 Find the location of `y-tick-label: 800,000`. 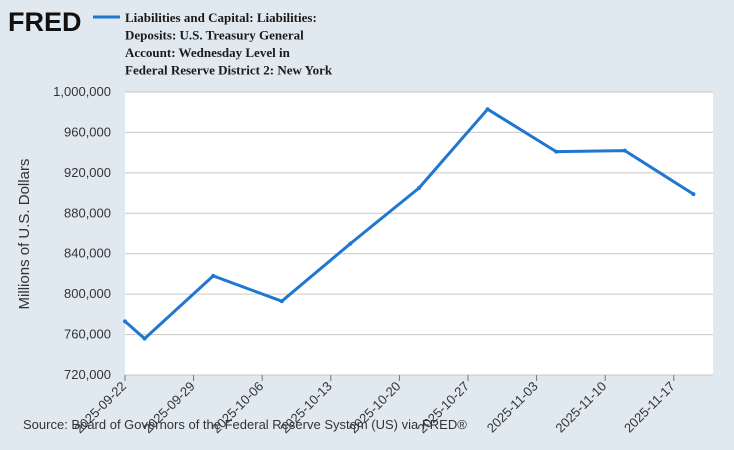

y-tick-label: 800,000 is located at coordinates (87, 293).